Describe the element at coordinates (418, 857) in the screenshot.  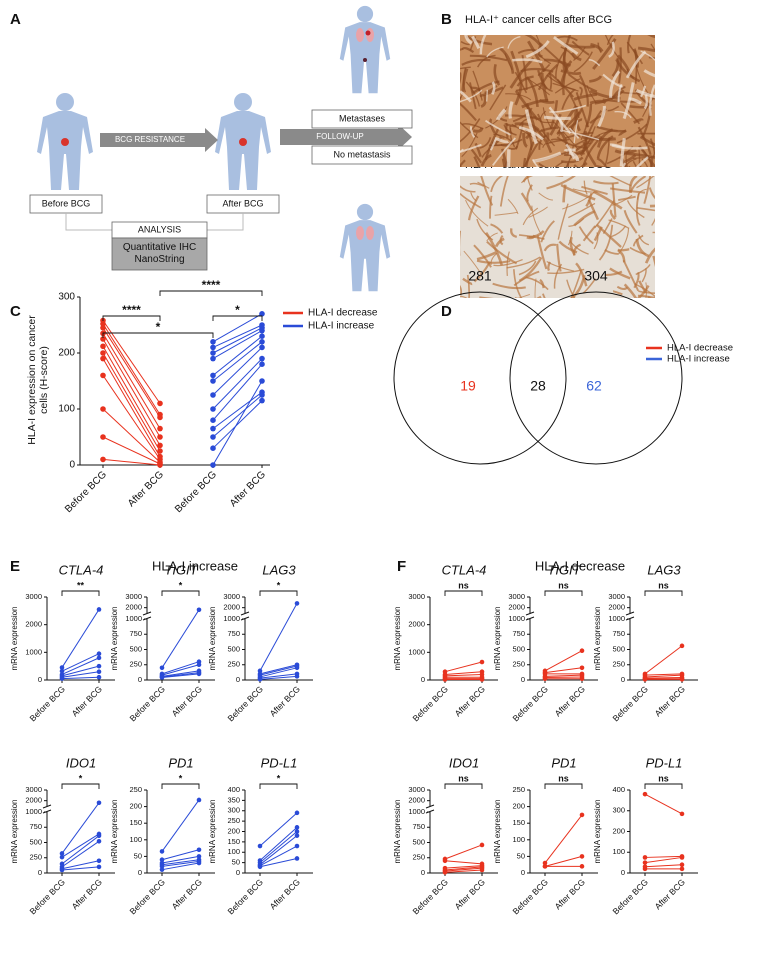
I see `y-tick-label: 250` at that location.